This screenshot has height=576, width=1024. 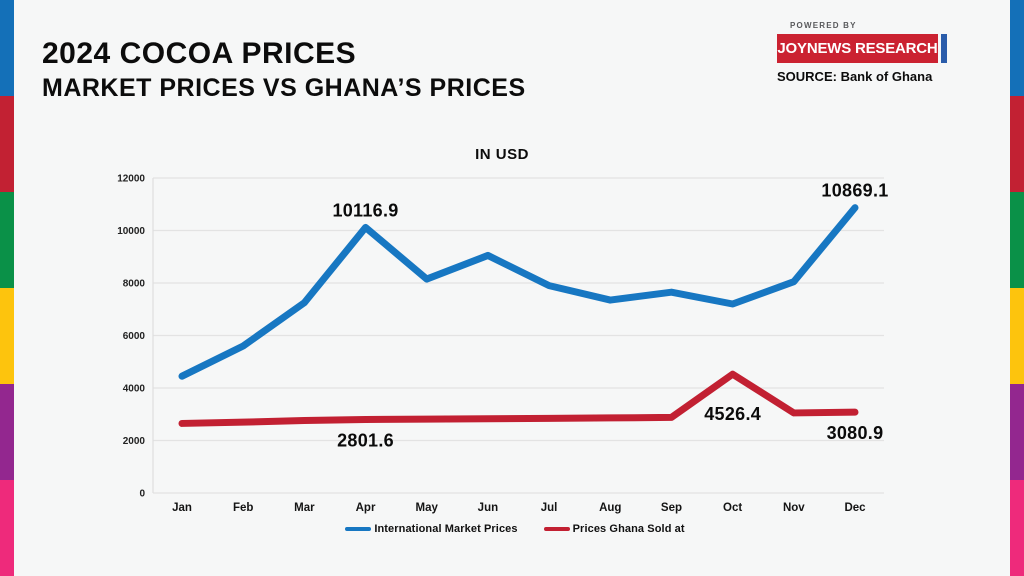 I want to click on legend-item-1: Prices Ghana Sold at, so click(x=614, y=529).